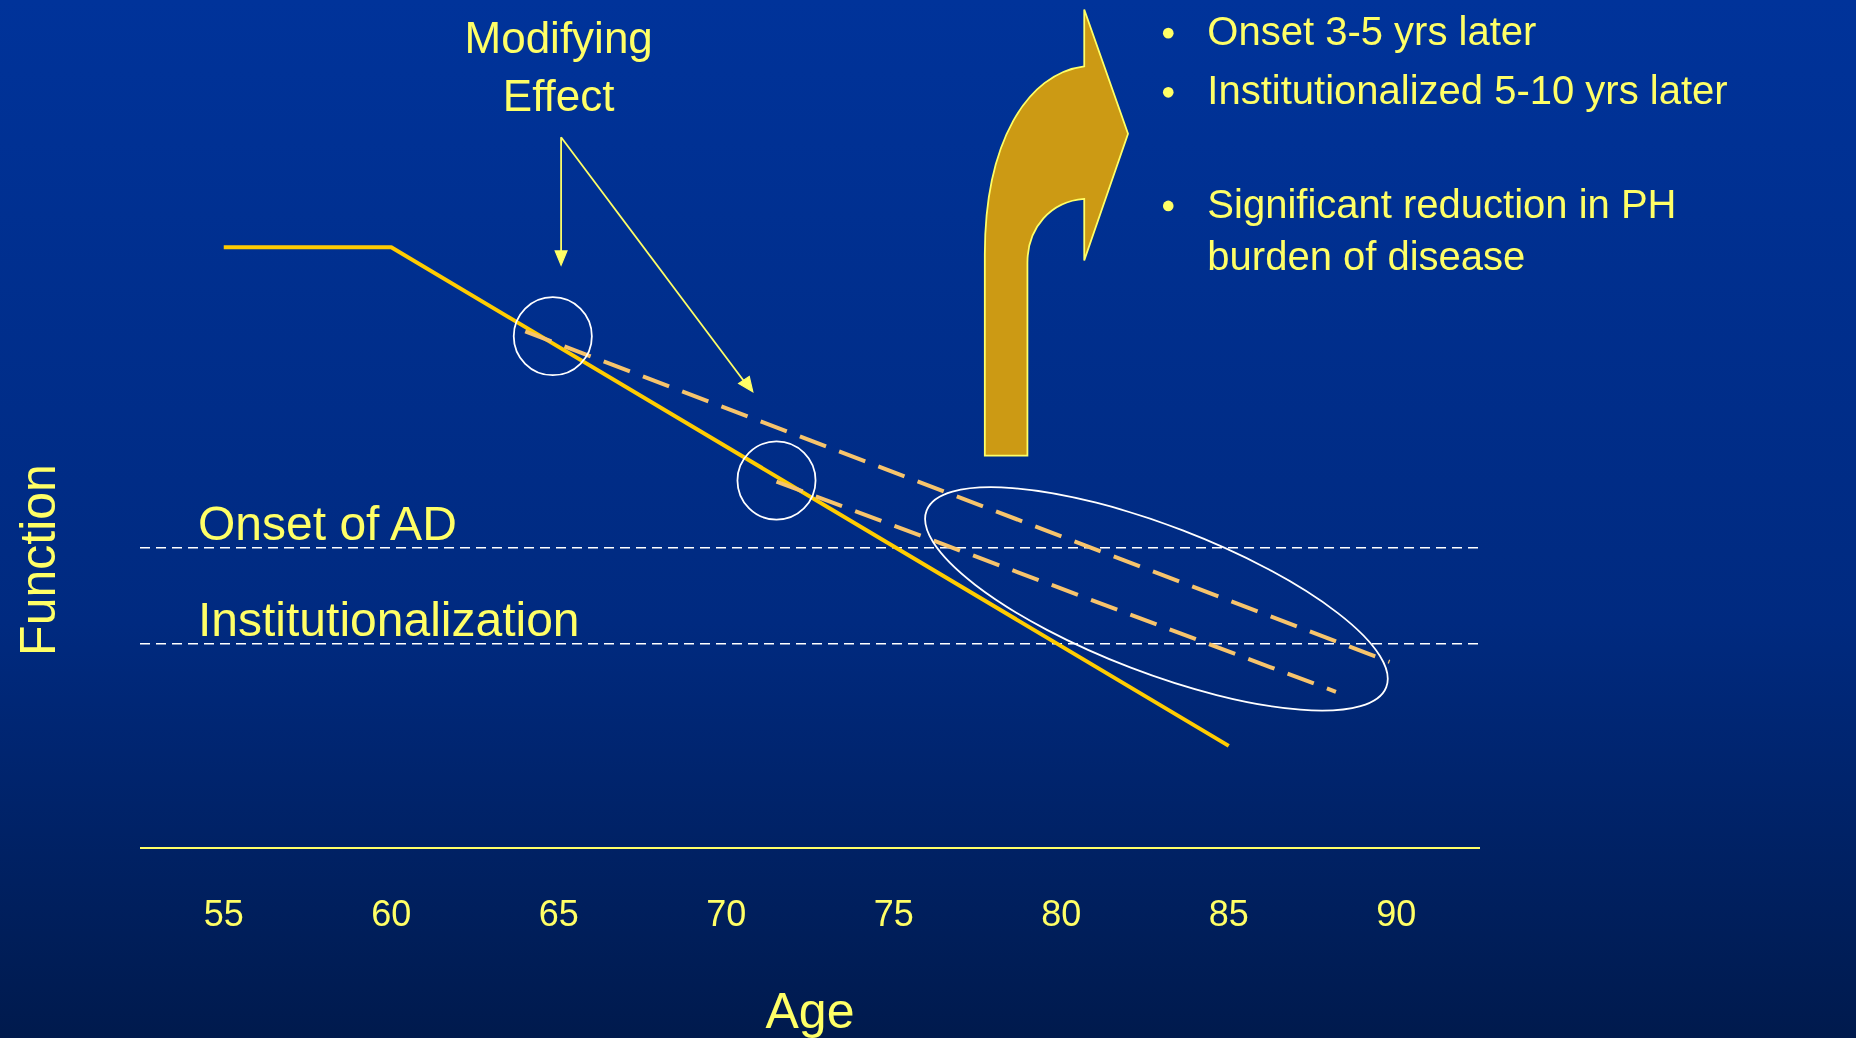  What do you see at coordinates (558, 67) in the screenshot?
I see `text: Modifying Effect` at bounding box center [558, 67].